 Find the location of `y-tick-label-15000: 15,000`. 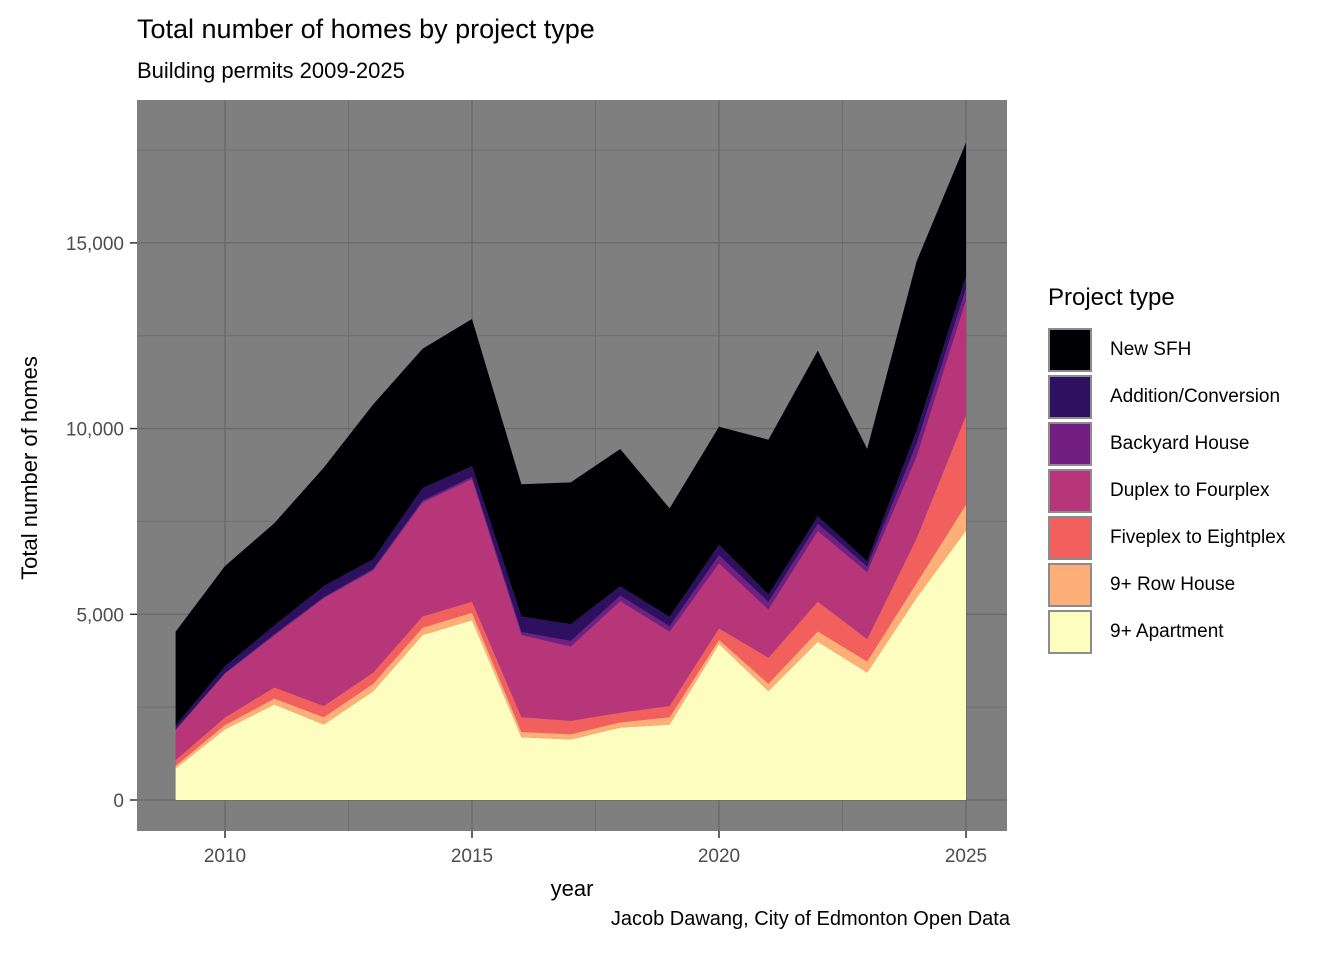

y-tick-label-15000: 15,000 is located at coordinates (95, 244).